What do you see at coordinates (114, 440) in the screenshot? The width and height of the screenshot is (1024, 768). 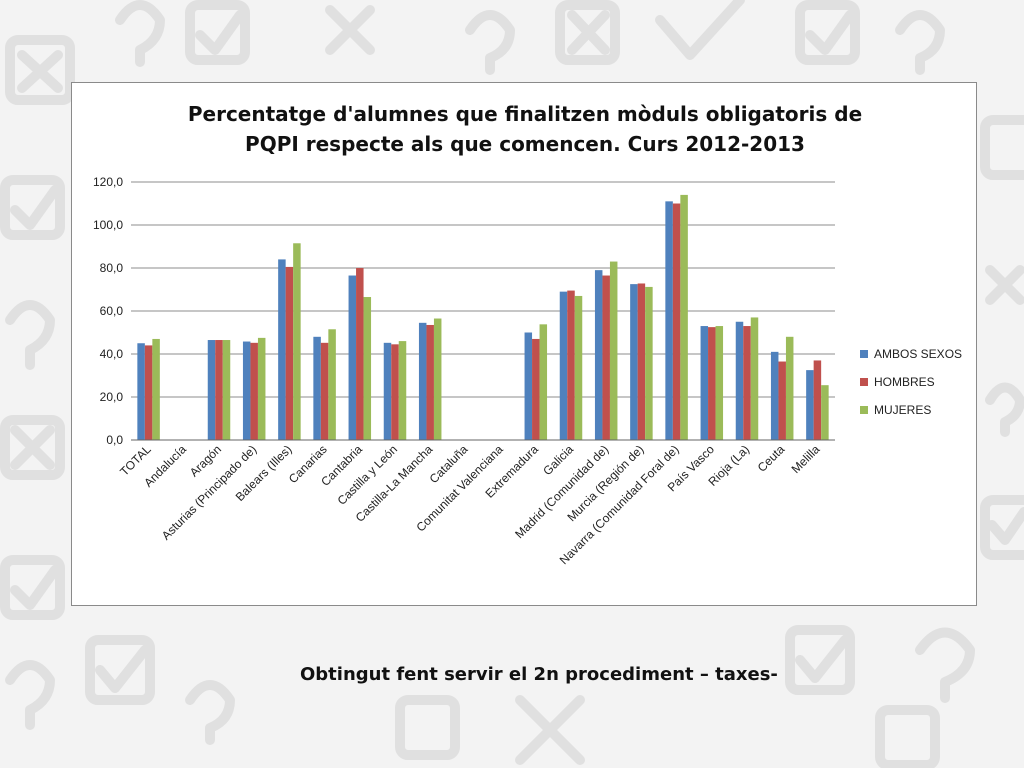 I see `y-tick-label: 0,0` at bounding box center [114, 440].